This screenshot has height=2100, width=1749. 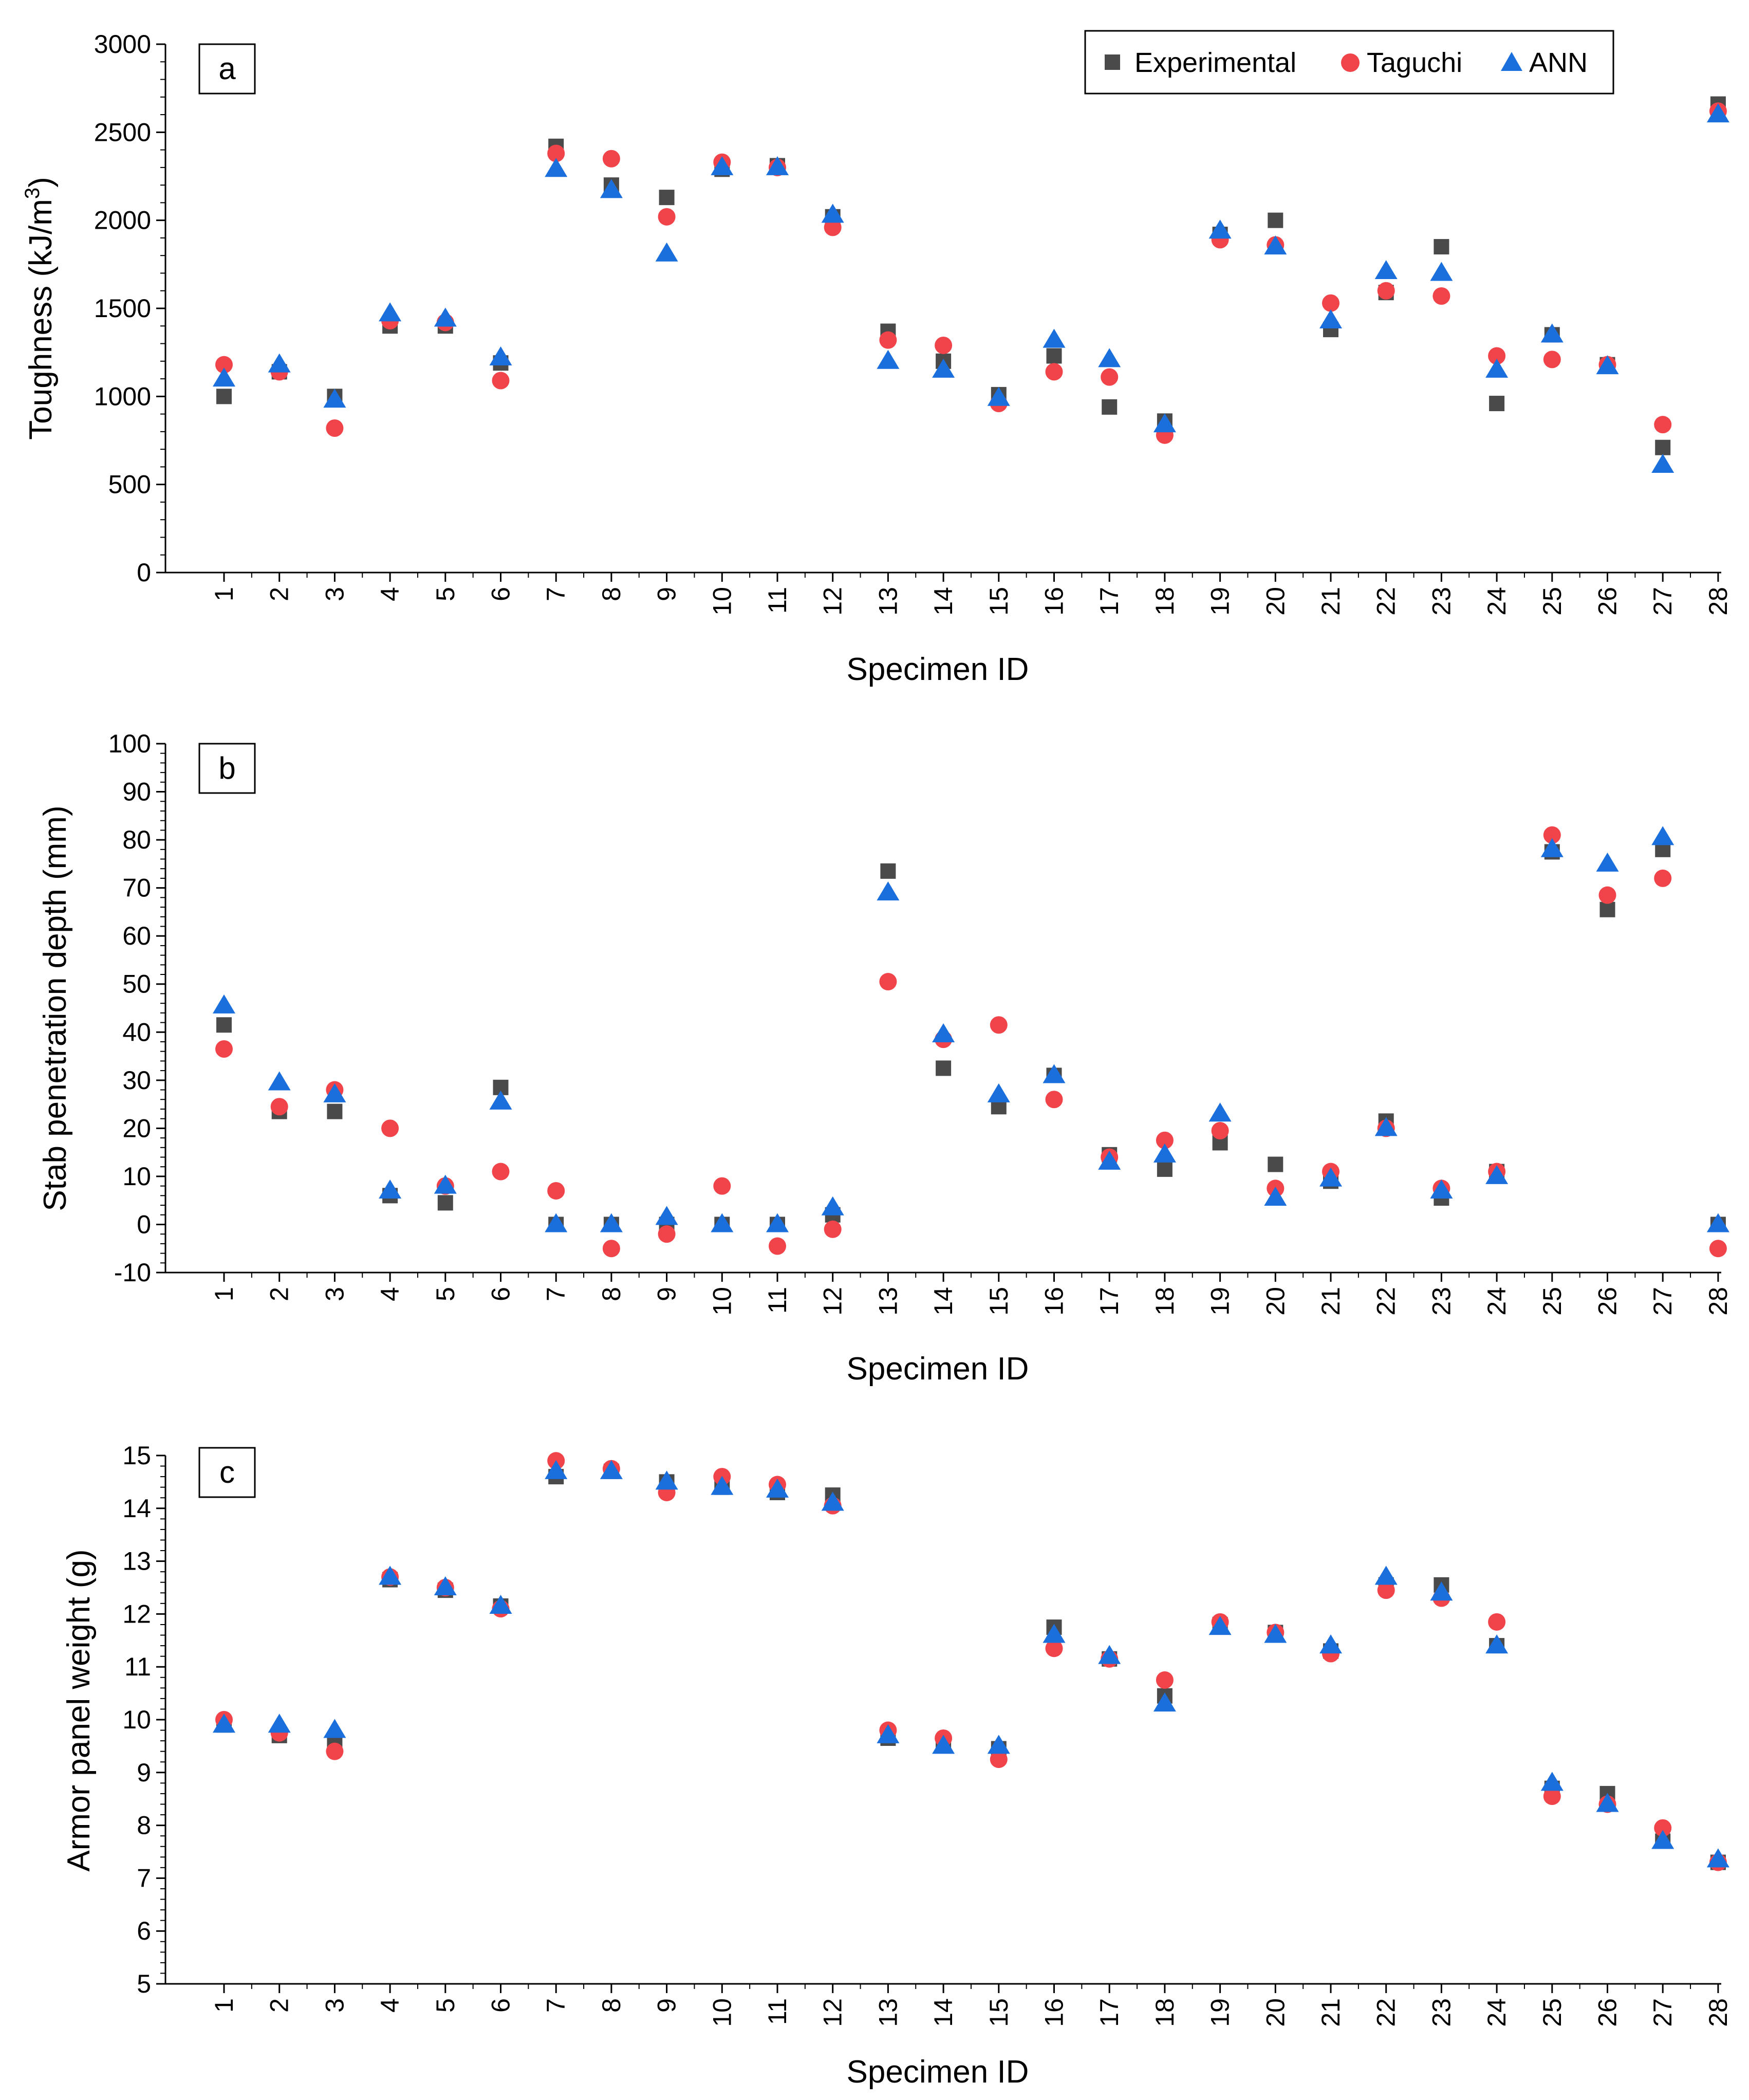 I want to click on x-tick-label: 10, so click(x=722, y=2012).